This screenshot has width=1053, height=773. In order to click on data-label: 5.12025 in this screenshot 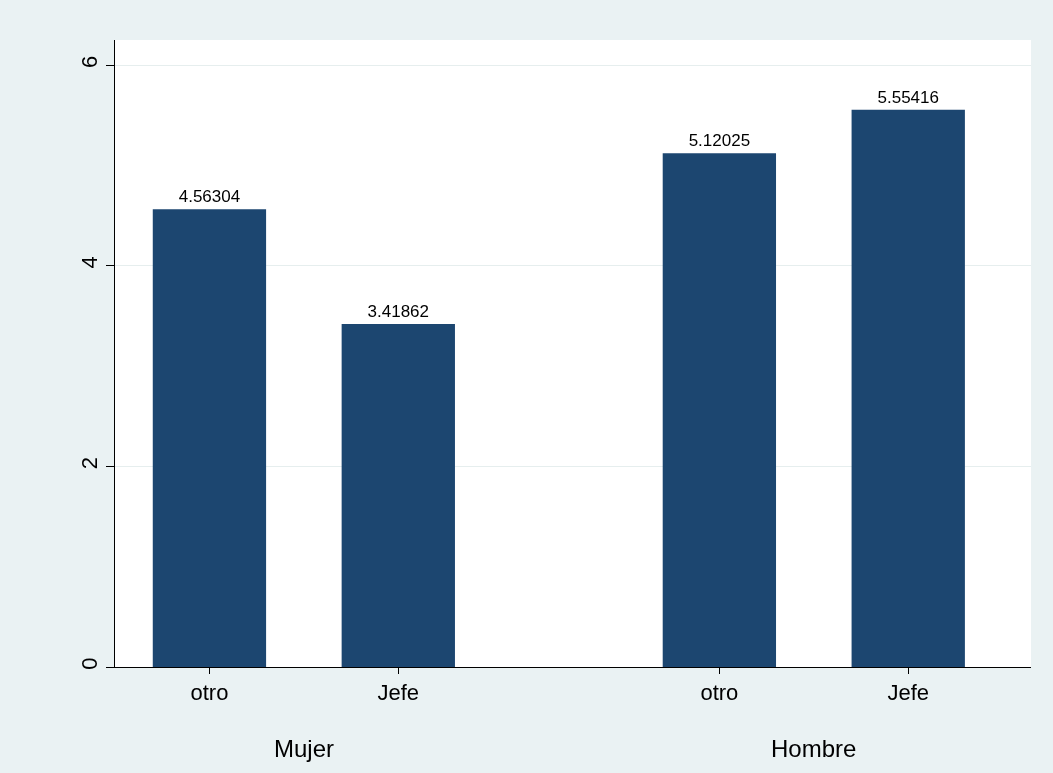, I will do `click(719, 141)`.